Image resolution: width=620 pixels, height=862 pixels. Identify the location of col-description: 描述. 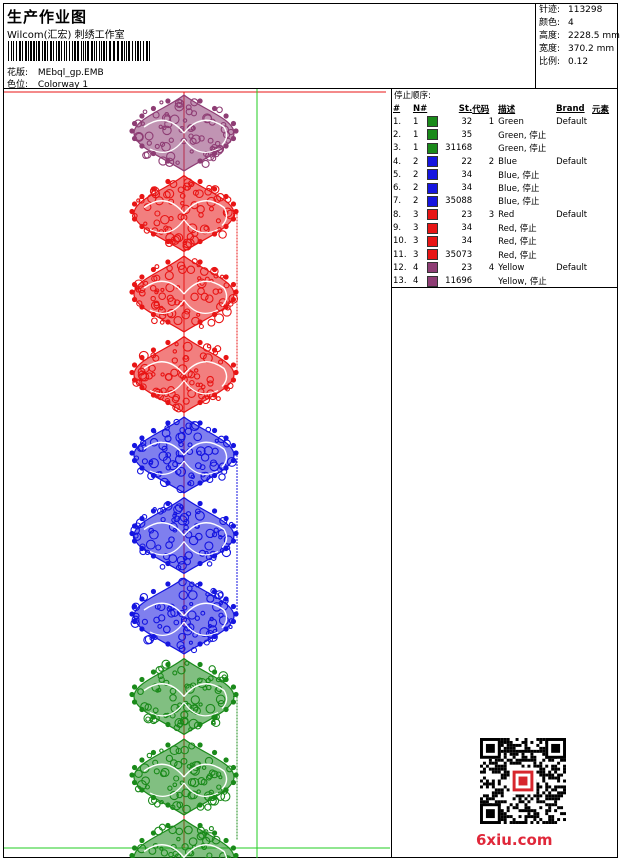
(527, 108).